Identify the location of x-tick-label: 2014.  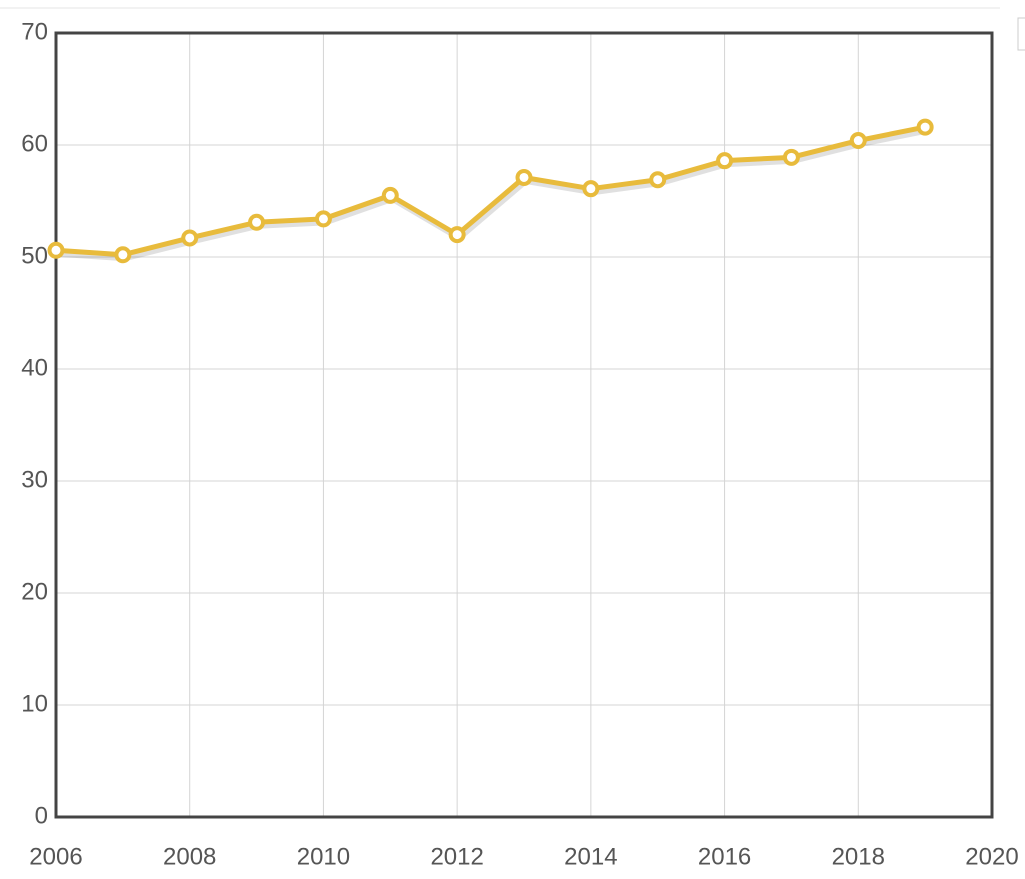
(590, 856).